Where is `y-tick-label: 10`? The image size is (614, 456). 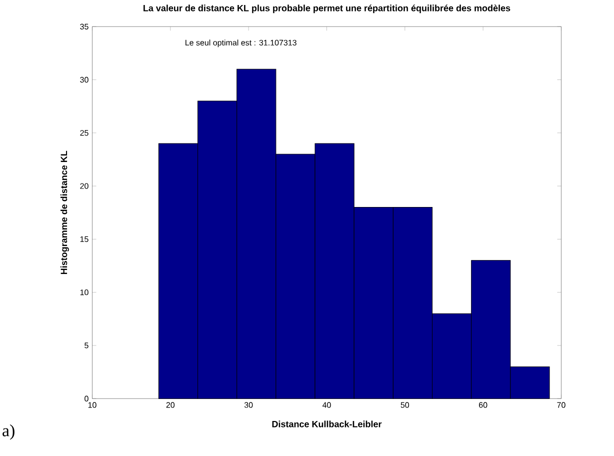 y-tick-label: 10 is located at coordinates (84, 292).